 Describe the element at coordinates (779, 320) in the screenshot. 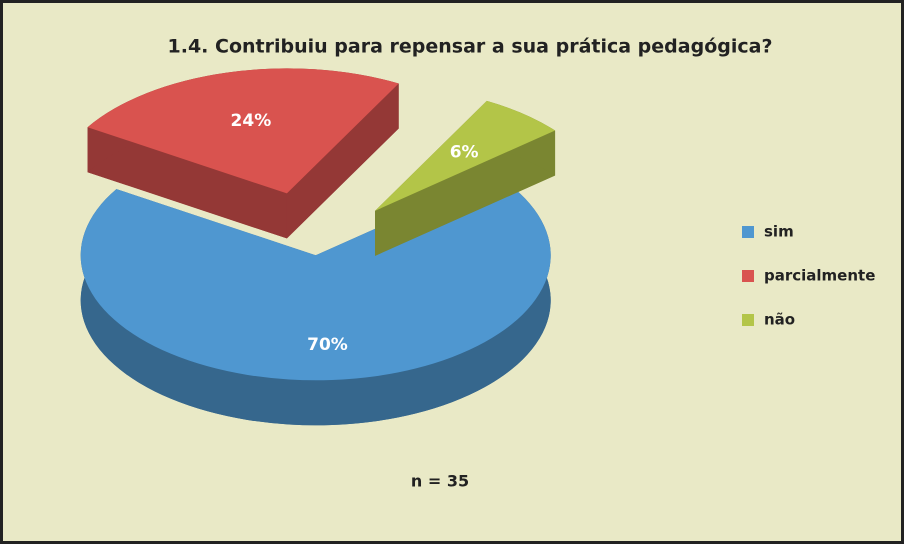

I see `legend-label: não` at that location.